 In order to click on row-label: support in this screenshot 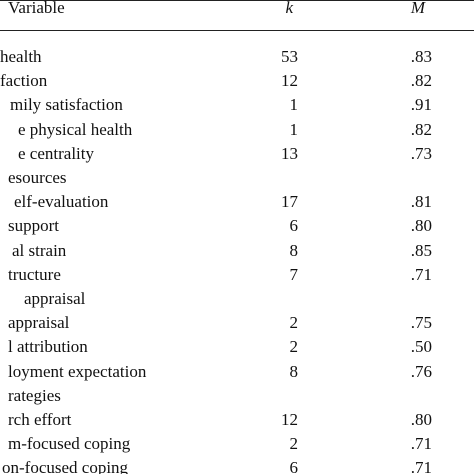, I will do `click(33, 226)`.